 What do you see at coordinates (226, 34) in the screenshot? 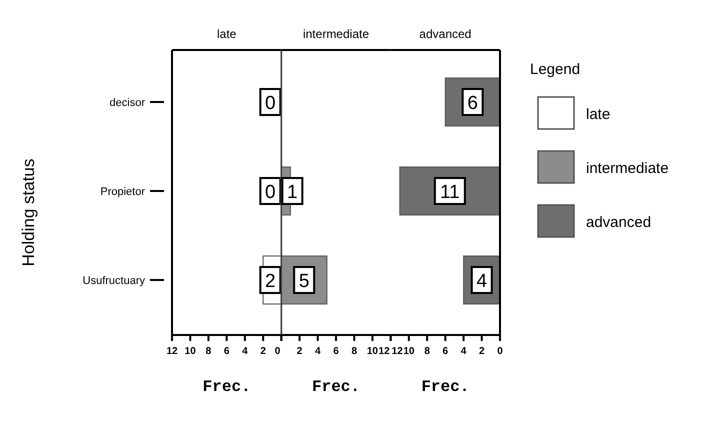
I see `chart-title: late` at bounding box center [226, 34].